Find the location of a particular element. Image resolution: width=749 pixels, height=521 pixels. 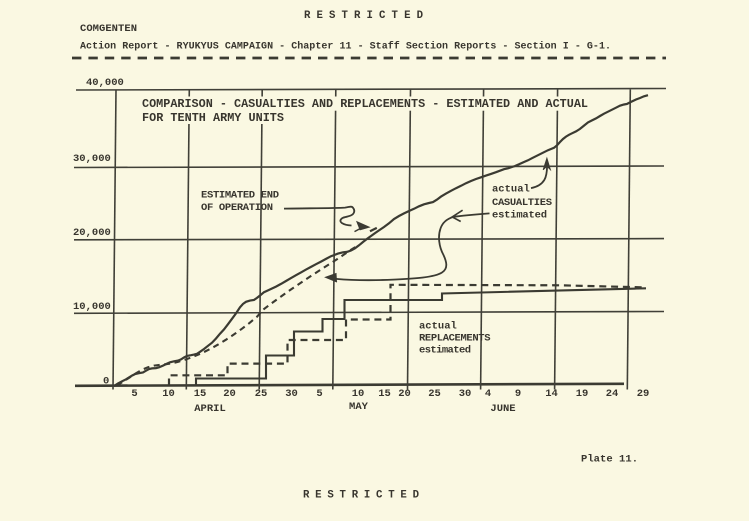

svg-text: JUNE is located at coordinates (502, 409).